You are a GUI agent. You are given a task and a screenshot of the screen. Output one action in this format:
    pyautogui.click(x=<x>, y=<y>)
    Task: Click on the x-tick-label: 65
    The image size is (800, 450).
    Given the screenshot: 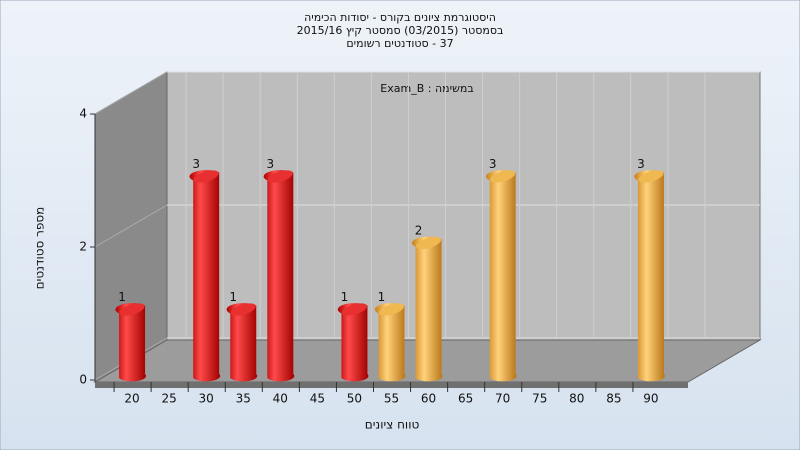 What is the action you would take?
    pyautogui.click(x=465, y=399)
    